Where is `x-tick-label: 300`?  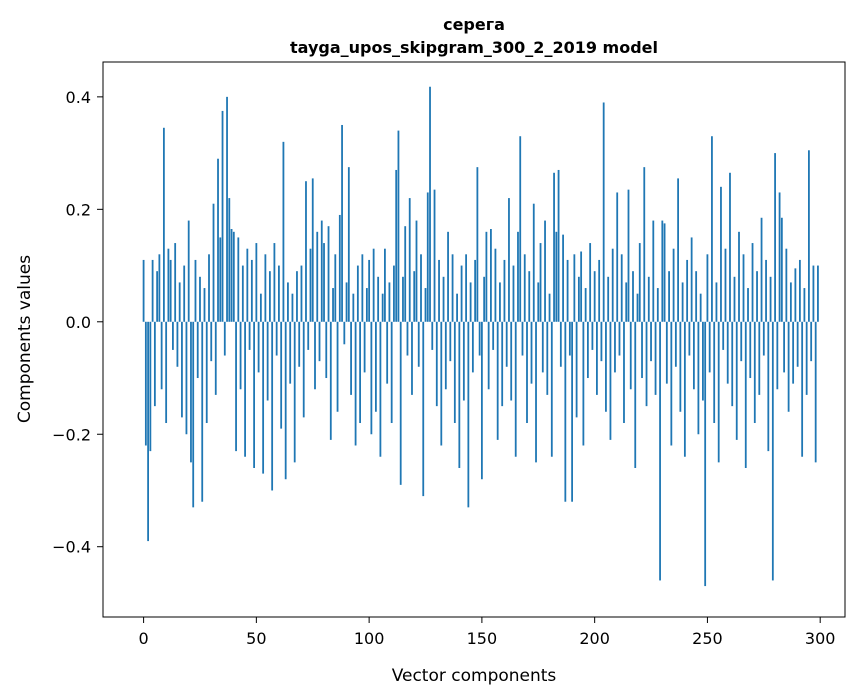
x-tick-label: 300 is located at coordinates (820, 638).